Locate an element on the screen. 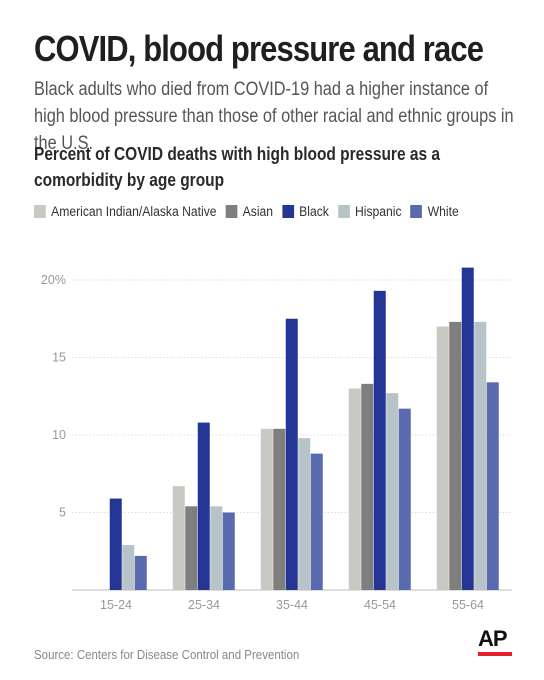  x-tick-label: 45-54 is located at coordinates (380, 605).